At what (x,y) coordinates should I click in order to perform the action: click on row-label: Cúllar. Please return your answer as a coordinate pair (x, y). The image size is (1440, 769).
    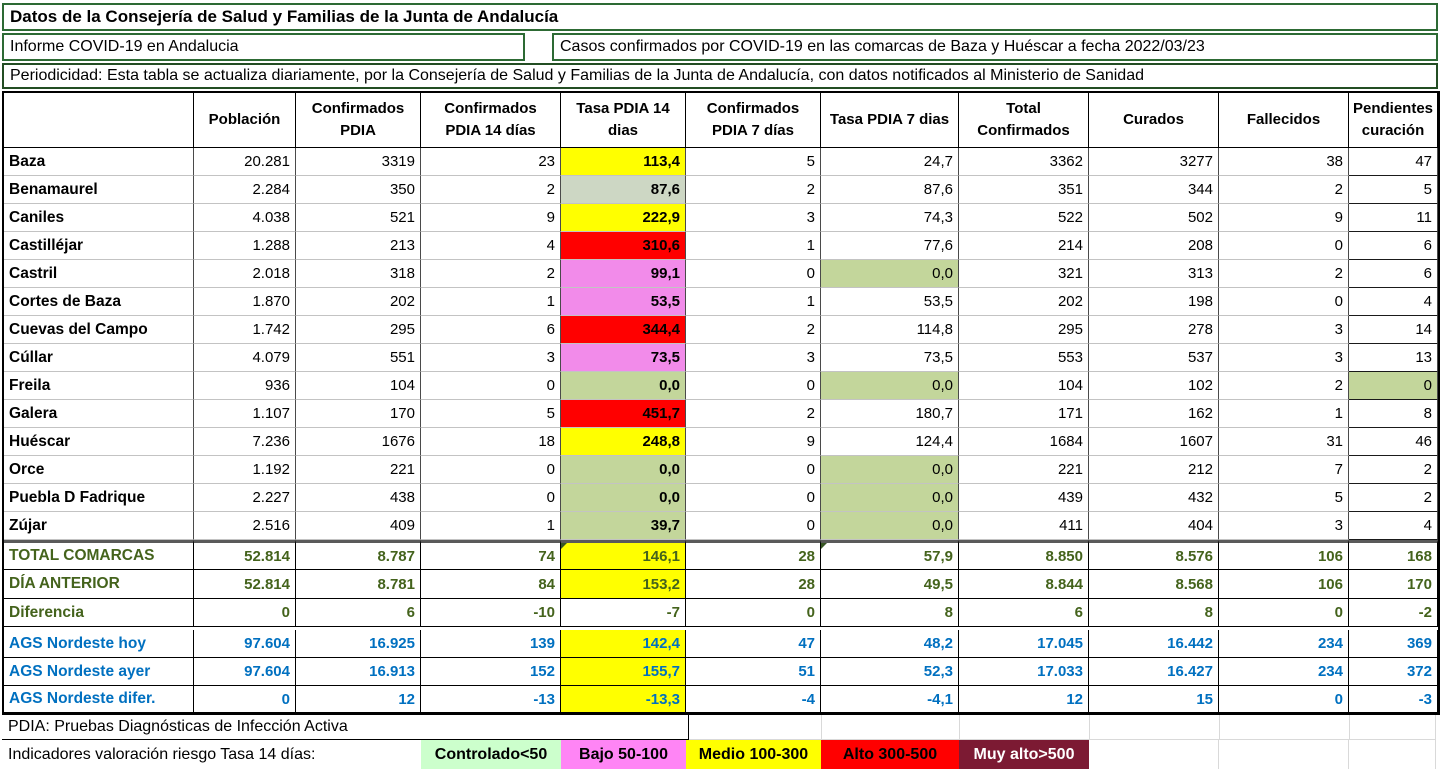
    Looking at the image, I should click on (99, 358).